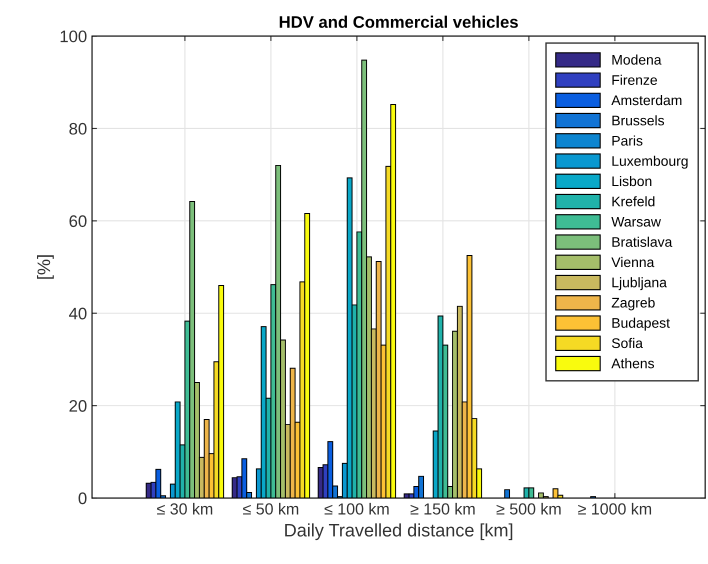 This screenshot has width=708, height=564. Describe the element at coordinates (78, 314) in the screenshot. I see `y-tick-label: 40` at that location.